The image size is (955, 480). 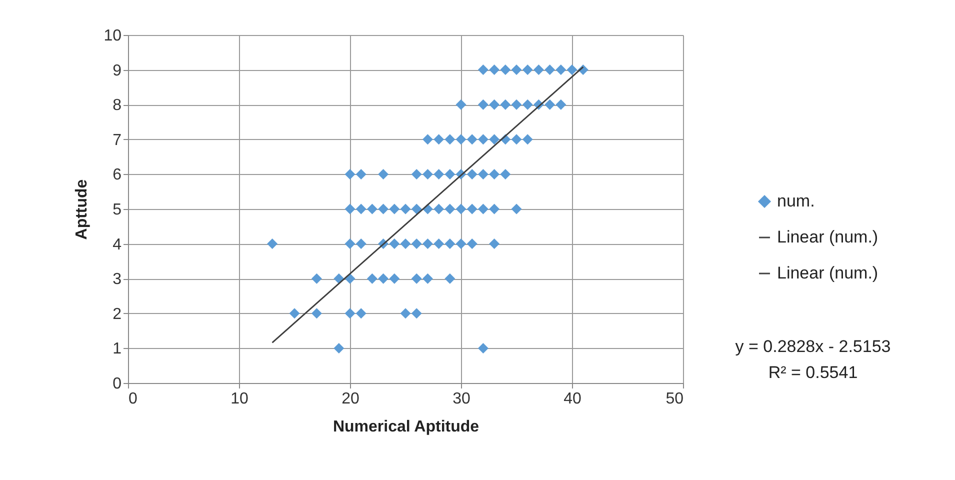 I want to click on x-tick-label: 0, so click(x=133, y=399).